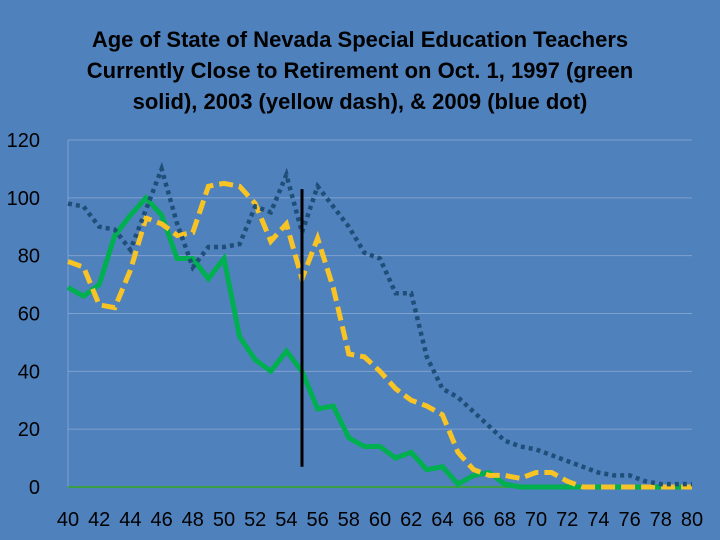 The width and height of the screenshot is (720, 540). What do you see at coordinates (224, 520) in the screenshot?
I see `x-tick-label: 50` at bounding box center [224, 520].